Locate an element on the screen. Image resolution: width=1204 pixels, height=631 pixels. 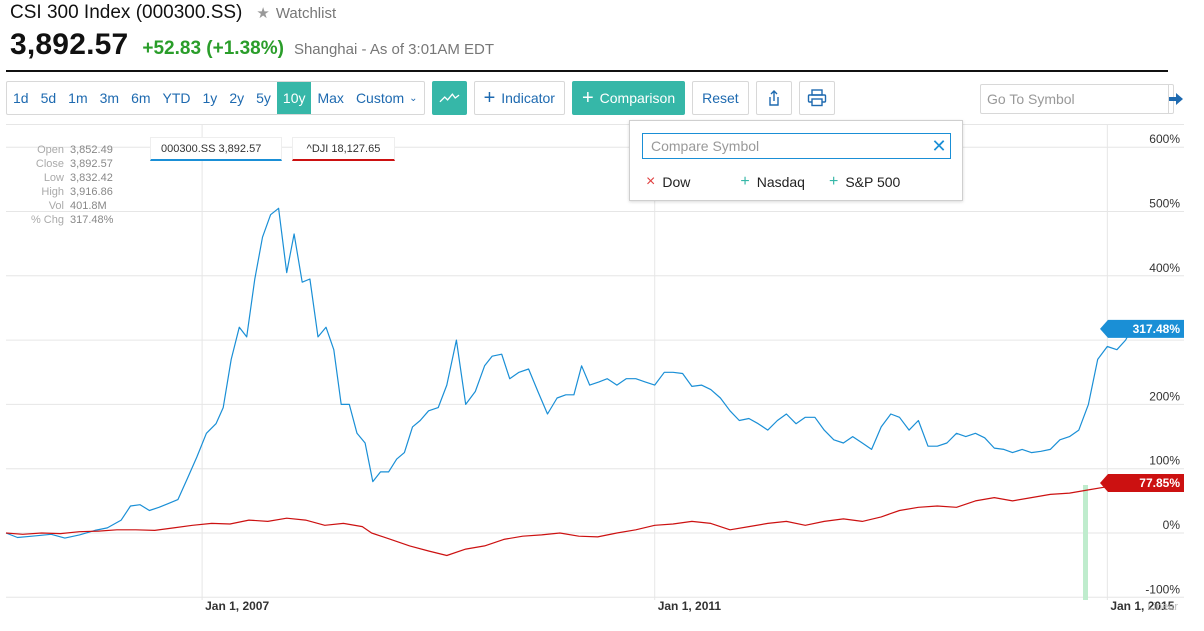
share-button is located at coordinates (773, 98).